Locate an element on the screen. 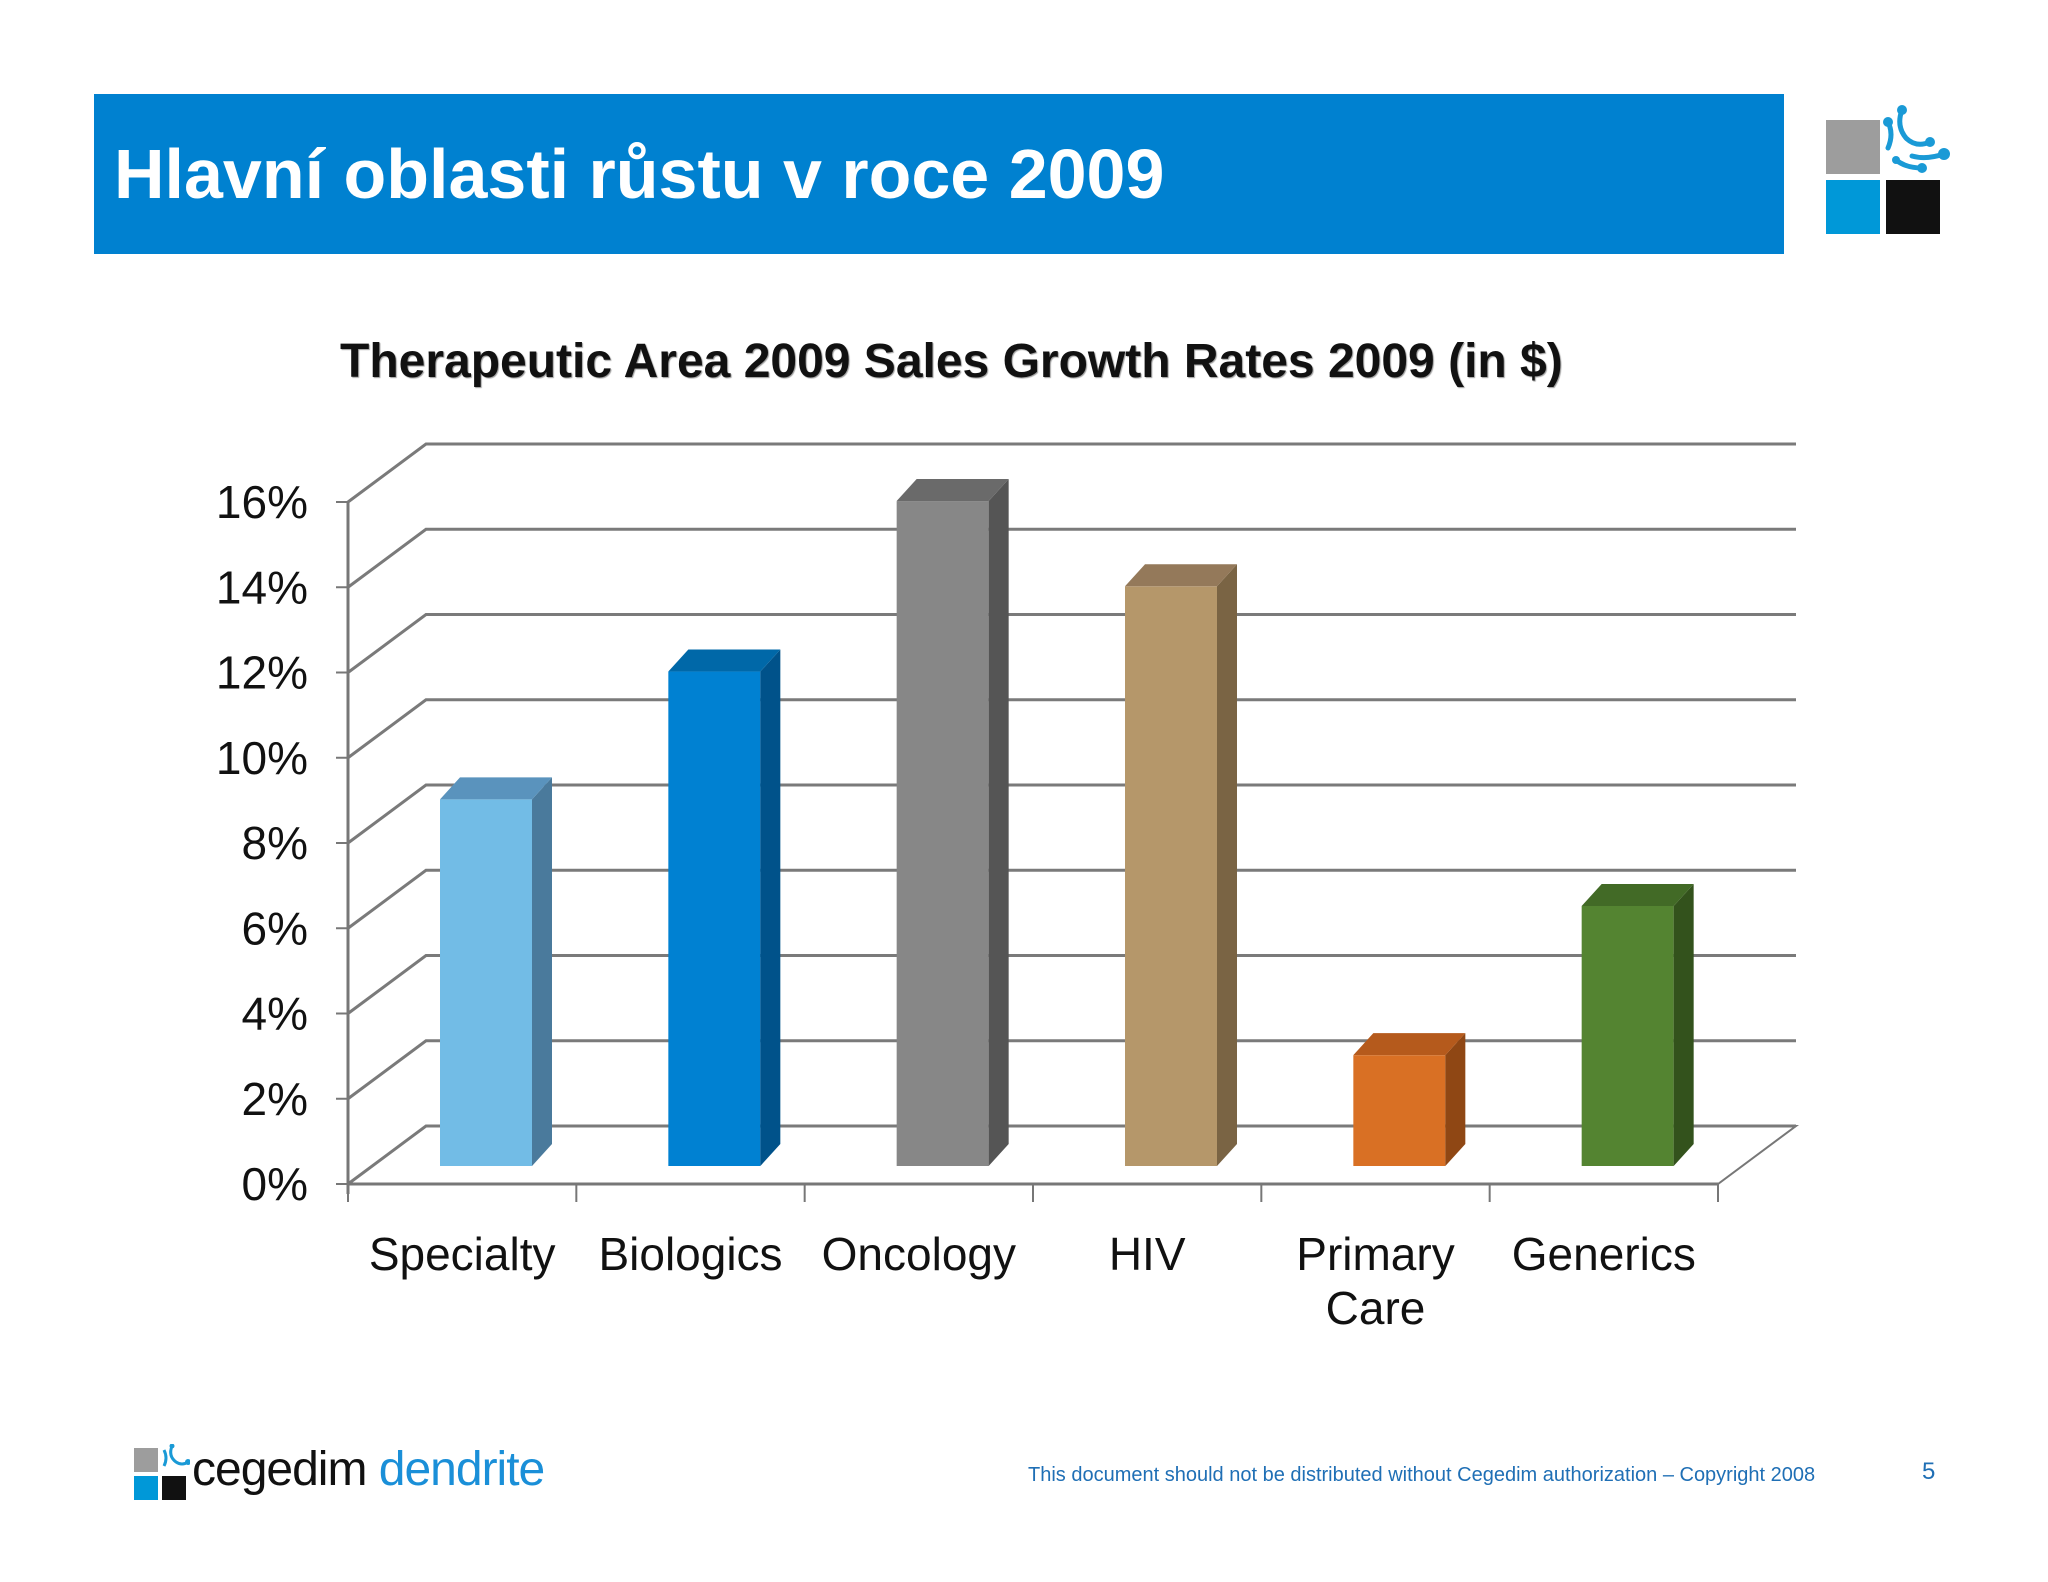 The width and height of the screenshot is (2048, 1582). x-tick-label-line: HIV is located at coordinates (1147, 1254).